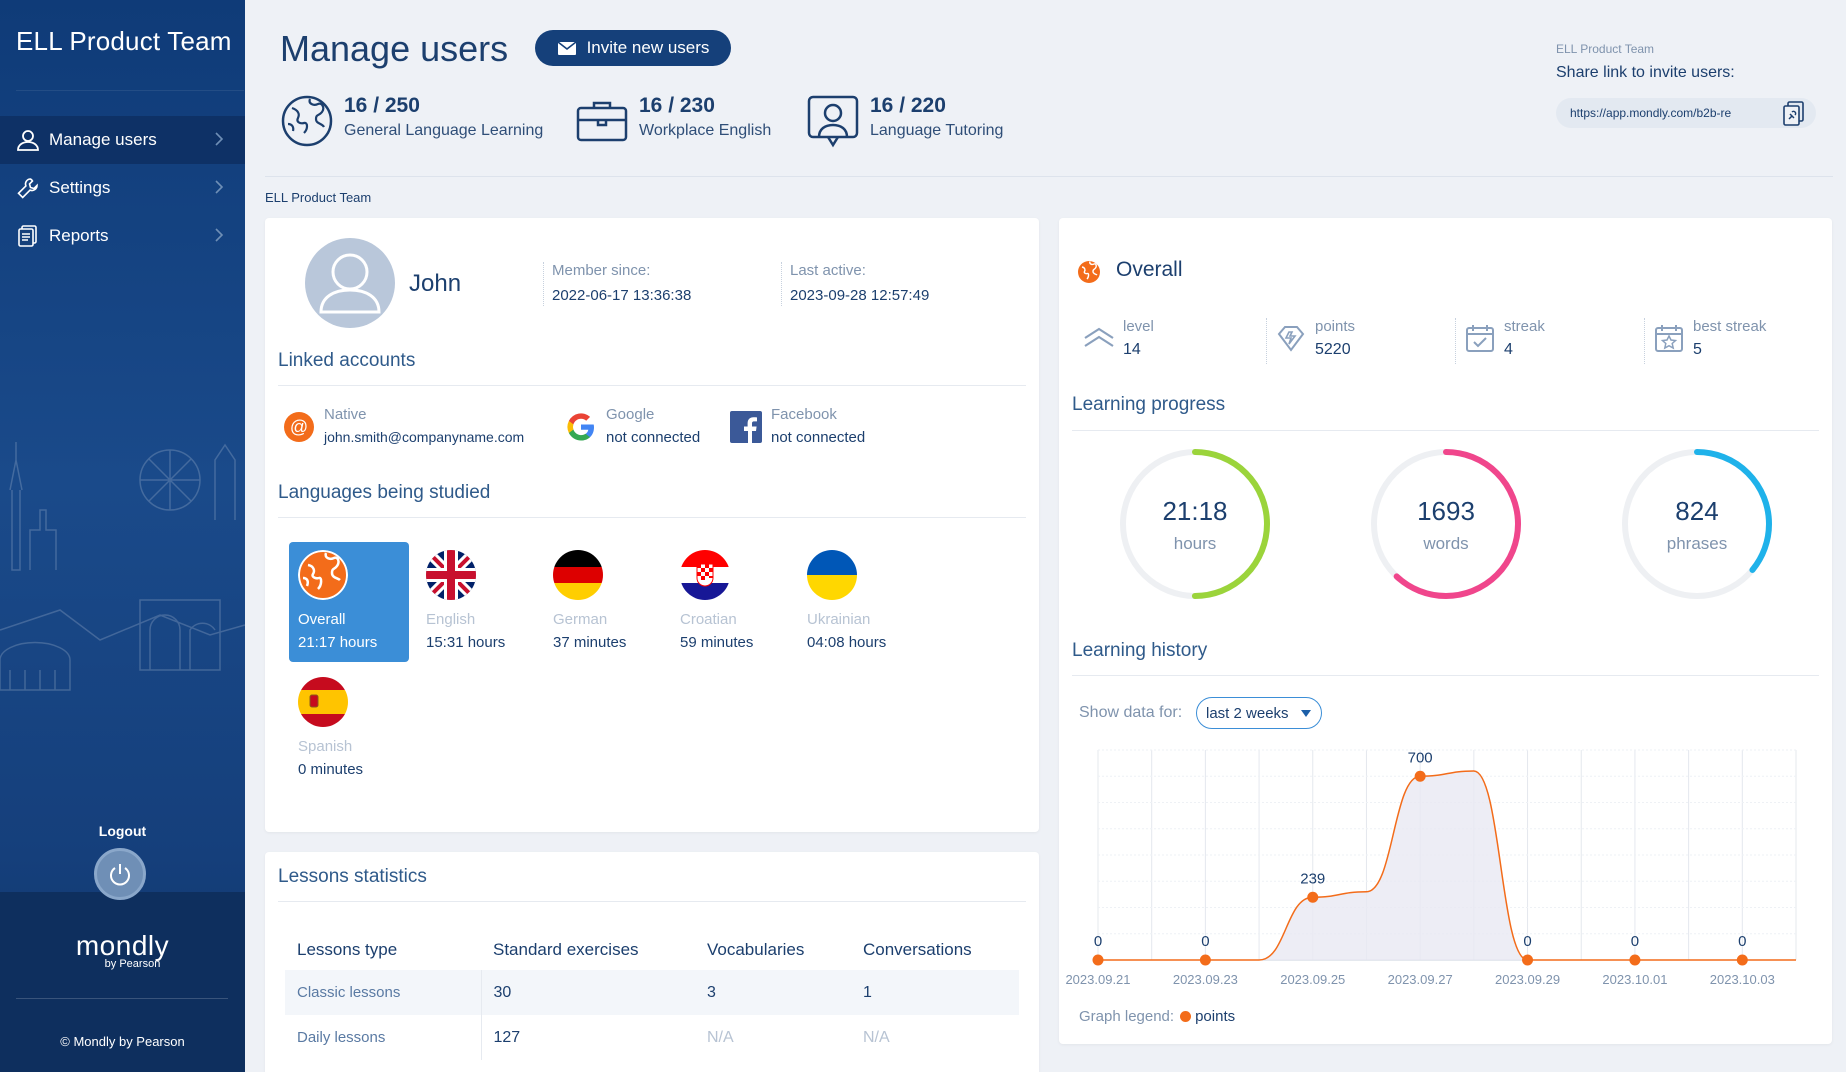 Image resolution: width=1846 pixels, height=1072 pixels. What do you see at coordinates (648, 47) in the screenshot?
I see `invite-users-label: Invite new users` at bounding box center [648, 47].